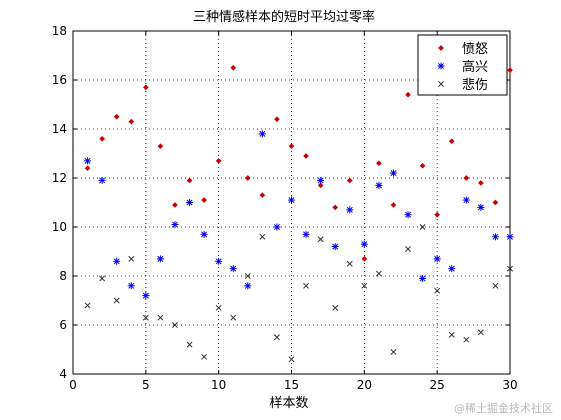 The height and width of the screenshot is (420, 561). What do you see at coordinates (59, 31) in the screenshot?
I see `y-tick-label: 18` at bounding box center [59, 31].